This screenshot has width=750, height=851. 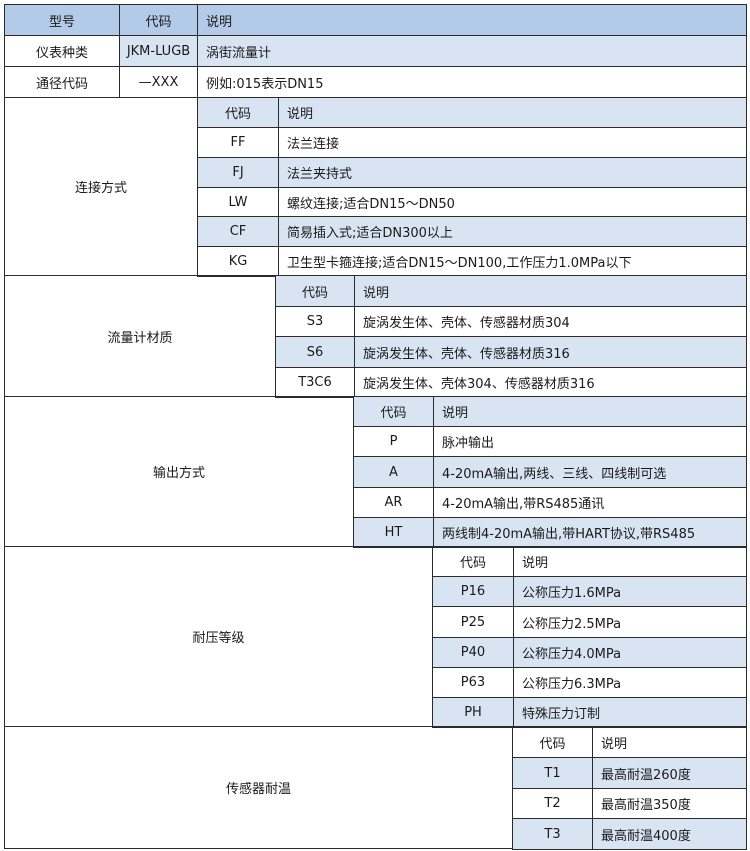 What do you see at coordinates (218, 636) in the screenshot?
I see `section-title: 耐压等级` at bounding box center [218, 636].